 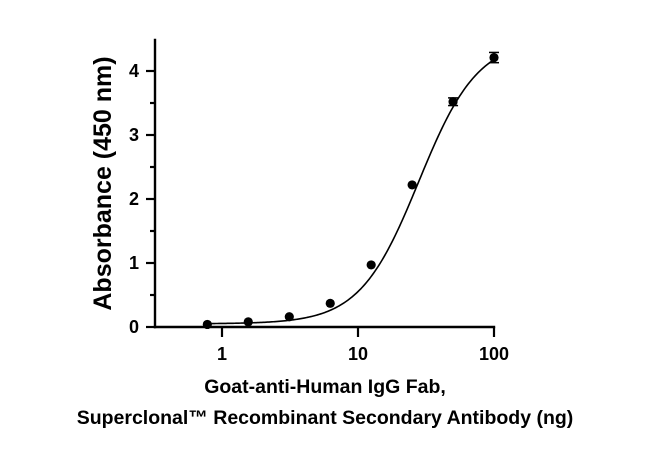 I want to click on x-axis-title-line: Goat-anti-Human IgG Fab,, so click(x=325, y=387).